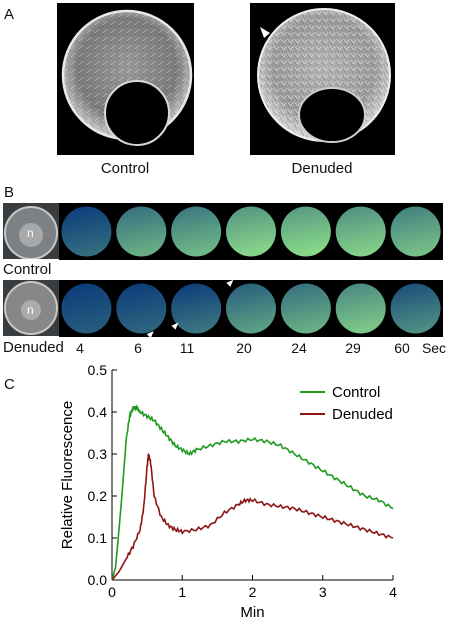  Describe the element at coordinates (434, 348) in the screenshot. I see `time-unit: Sec` at that location.